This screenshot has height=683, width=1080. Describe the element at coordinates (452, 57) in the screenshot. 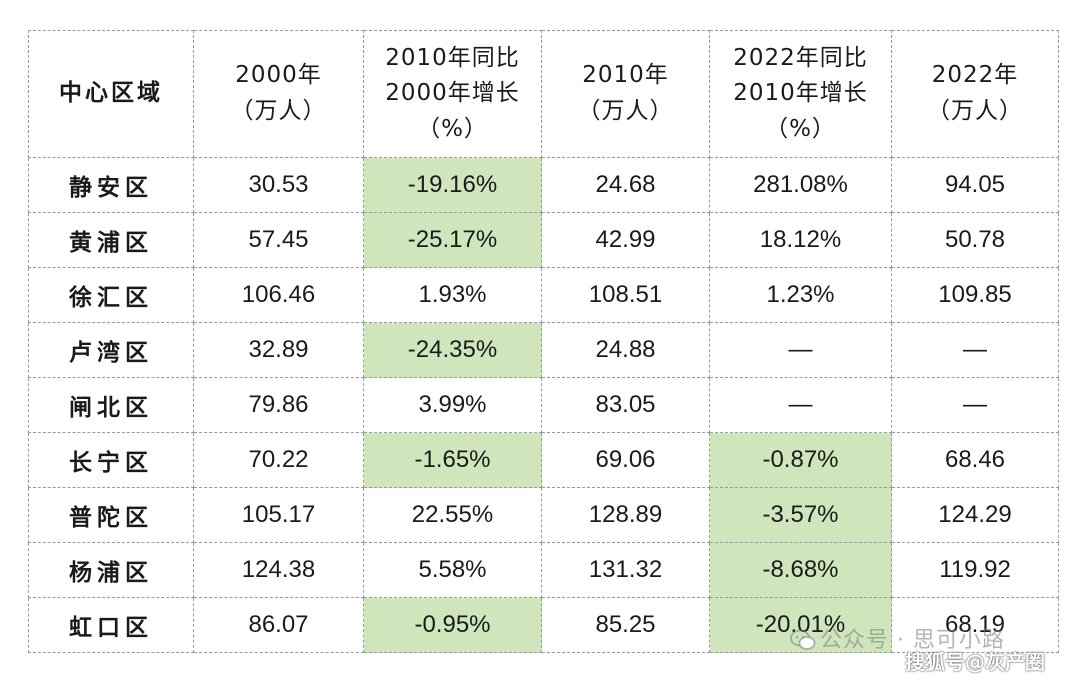

I see `header-growth2010-line1: 2010年同比` at that location.